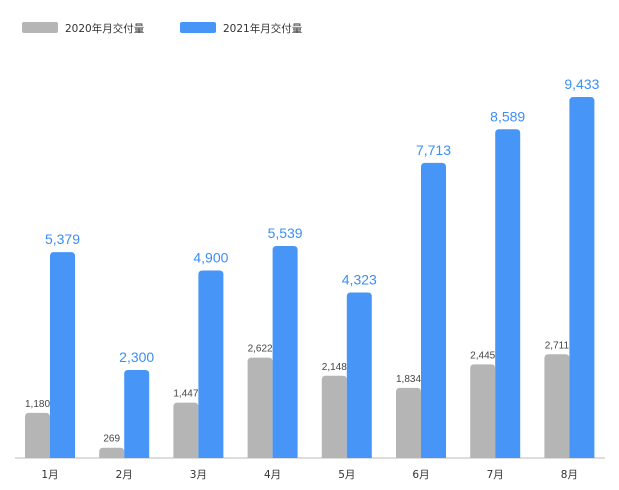 This screenshot has height=490, width=619. What do you see at coordinates (359, 280) in the screenshot?
I see `data-label-2021-5: 4,323` at bounding box center [359, 280].